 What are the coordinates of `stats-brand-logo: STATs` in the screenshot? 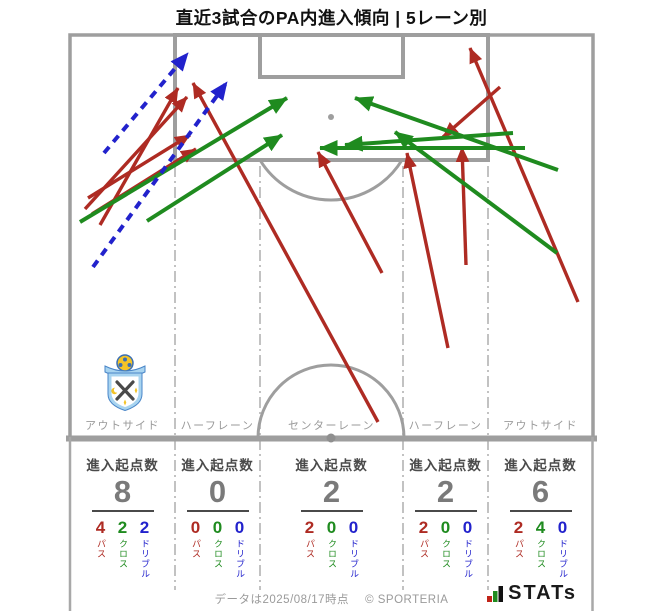 It's located at (532, 593).